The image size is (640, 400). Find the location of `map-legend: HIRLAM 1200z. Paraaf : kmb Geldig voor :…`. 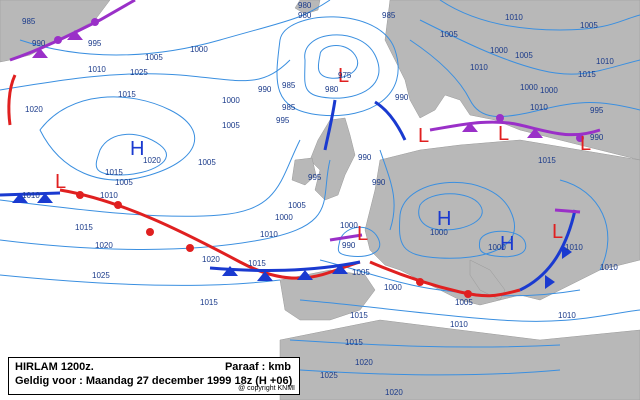

map-legend: HIRLAM 1200z. Paraaf : kmb Geldig voor :… is located at coordinates (154, 376).